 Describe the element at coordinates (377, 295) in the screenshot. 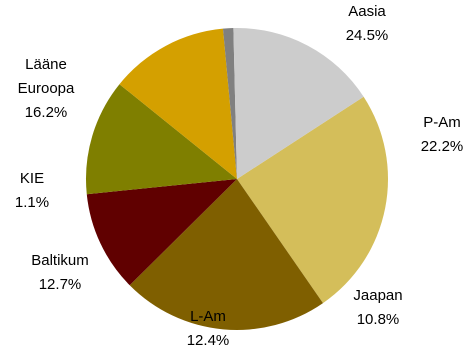

I see `pie-category-label: Jaapan` at that location.